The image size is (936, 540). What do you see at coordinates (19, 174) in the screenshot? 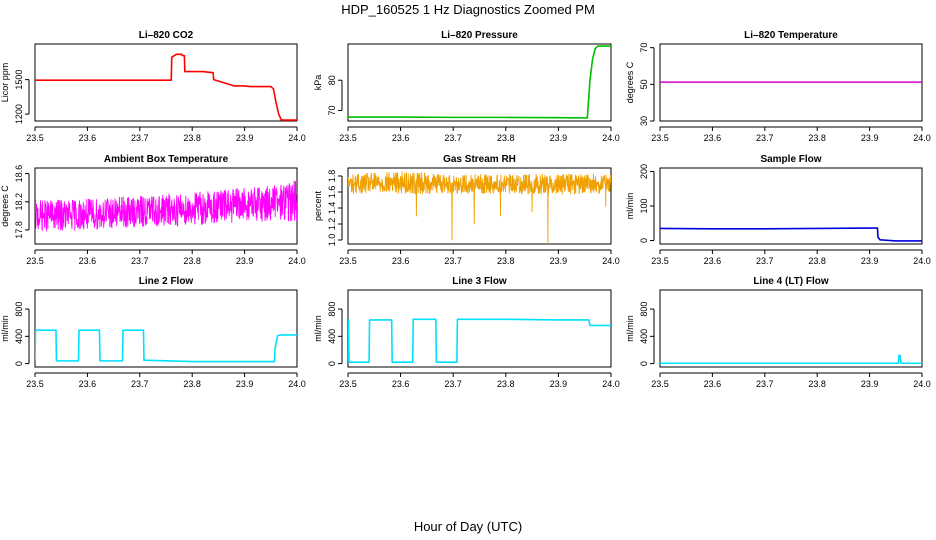
I see `y-tick-label: 18.6` at bounding box center [19, 174].